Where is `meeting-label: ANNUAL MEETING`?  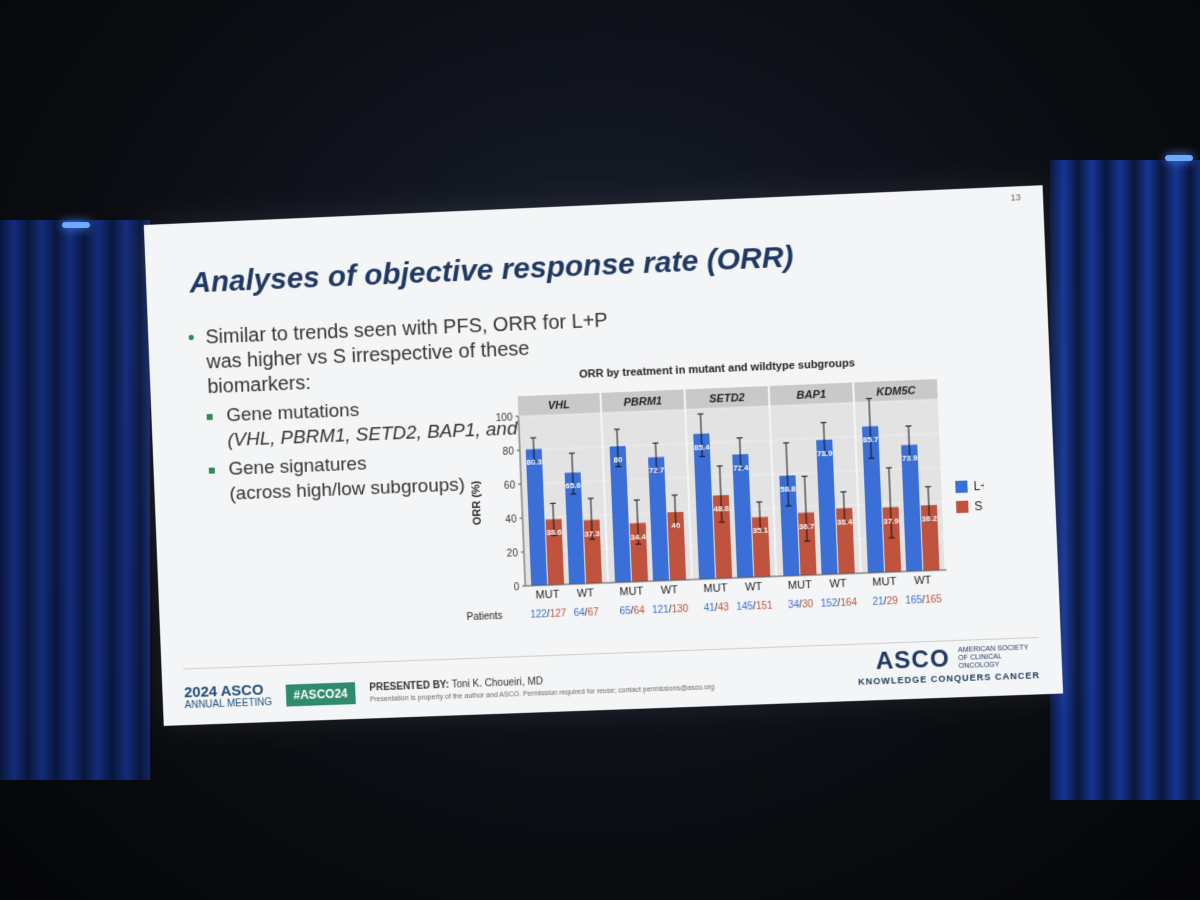 meeting-label: ANNUAL MEETING is located at coordinates (228, 704).